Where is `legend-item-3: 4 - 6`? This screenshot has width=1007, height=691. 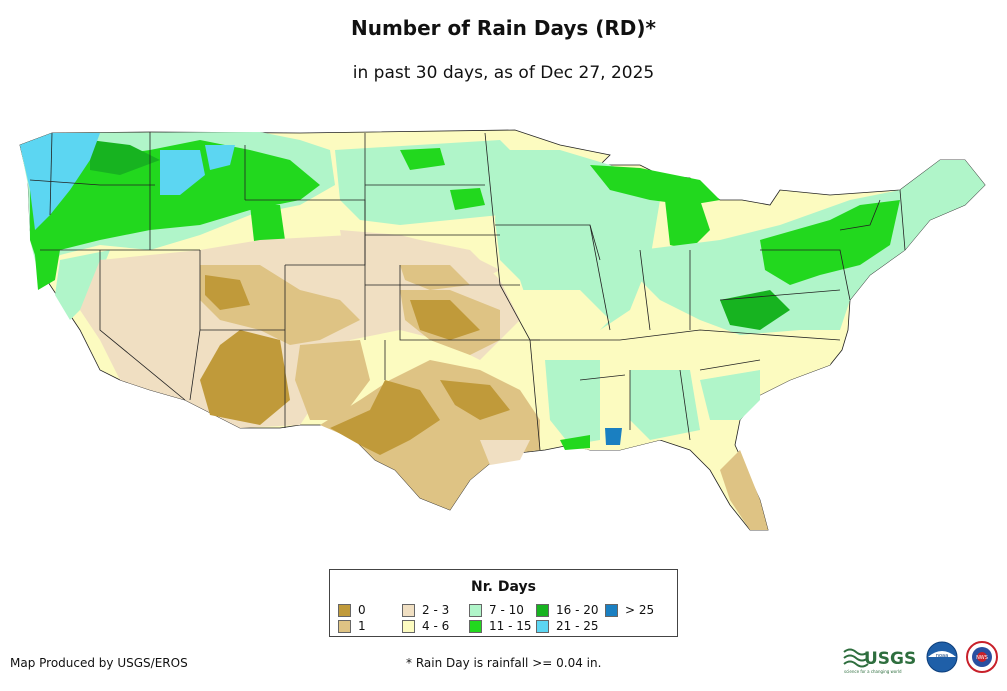 legend-item-3: 4 - 6 is located at coordinates (425, 626).